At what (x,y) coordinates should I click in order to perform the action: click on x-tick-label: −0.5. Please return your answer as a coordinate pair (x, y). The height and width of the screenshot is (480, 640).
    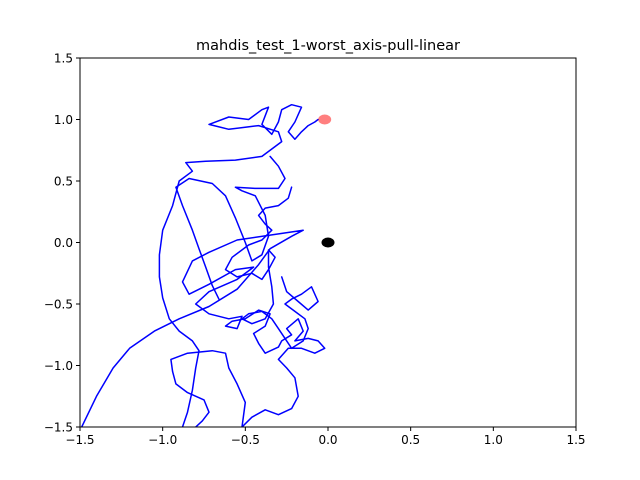
    Looking at the image, I should click on (245, 440).